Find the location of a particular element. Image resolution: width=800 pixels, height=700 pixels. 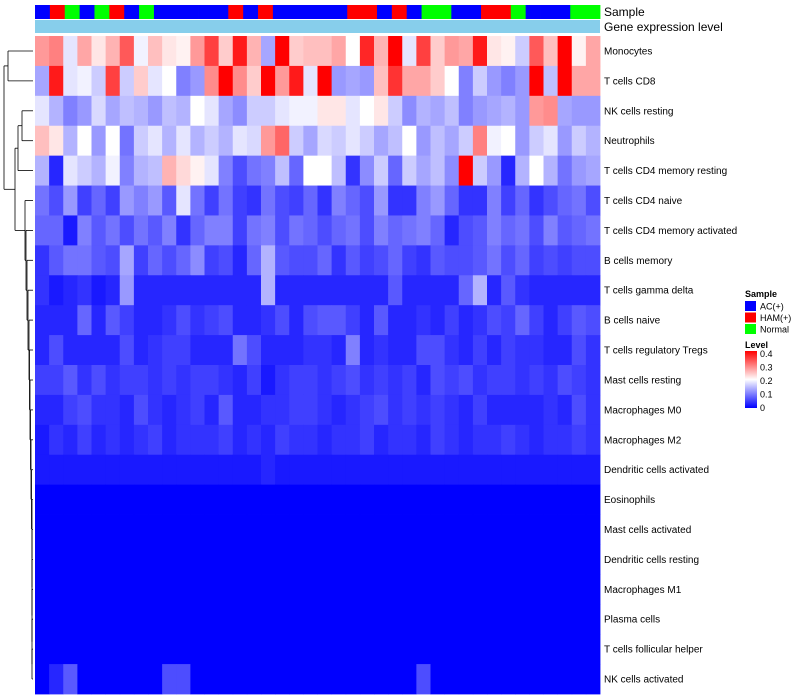

legend-tick-label: 0 is located at coordinates (762, 408).